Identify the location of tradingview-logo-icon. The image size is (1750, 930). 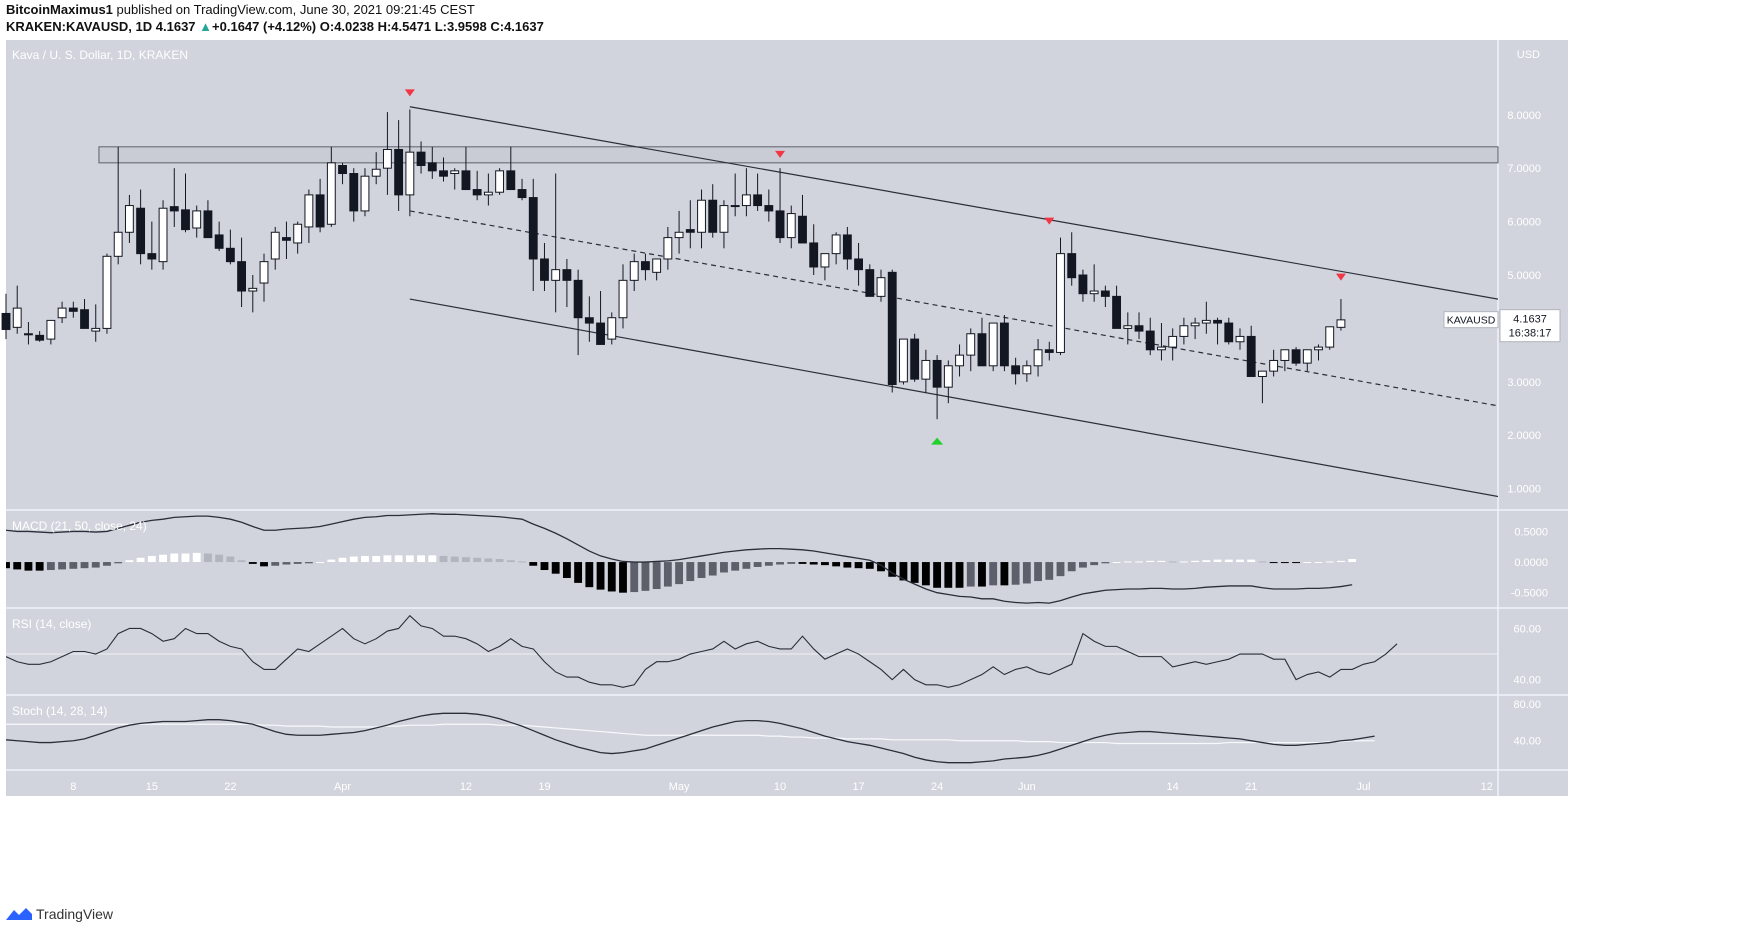
(19, 914).